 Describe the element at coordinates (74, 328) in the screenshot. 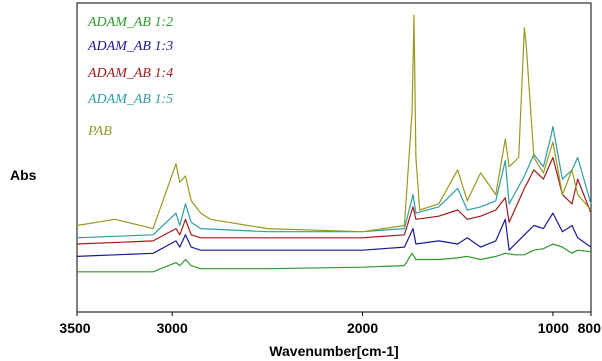

I see `x-tick-label-0: 3500` at that location.